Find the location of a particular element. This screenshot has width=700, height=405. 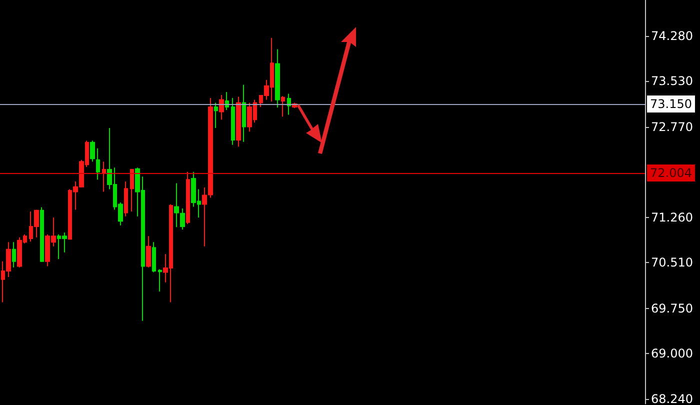

y-tick-label: 72.770 is located at coordinates (672, 127).